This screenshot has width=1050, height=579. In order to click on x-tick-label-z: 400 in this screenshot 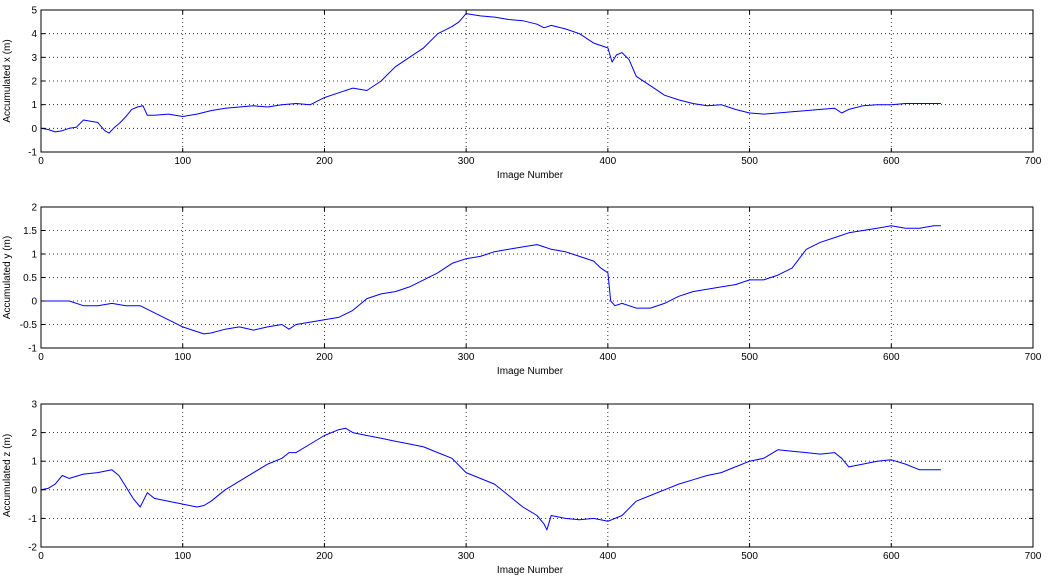, I will do `click(608, 556)`.